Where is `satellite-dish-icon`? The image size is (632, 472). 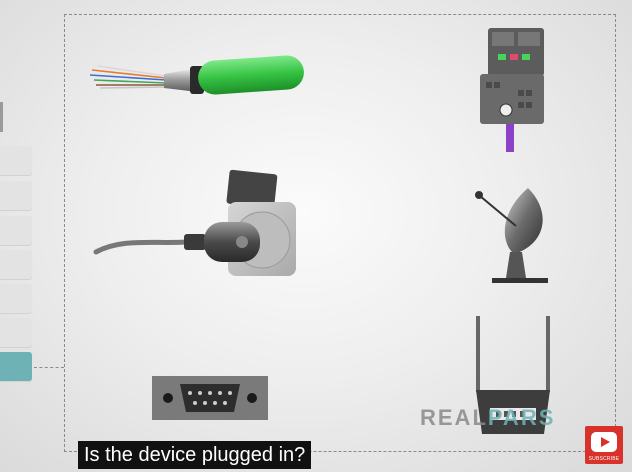
satellite-dish-icon is located at coordinates (511, 235).